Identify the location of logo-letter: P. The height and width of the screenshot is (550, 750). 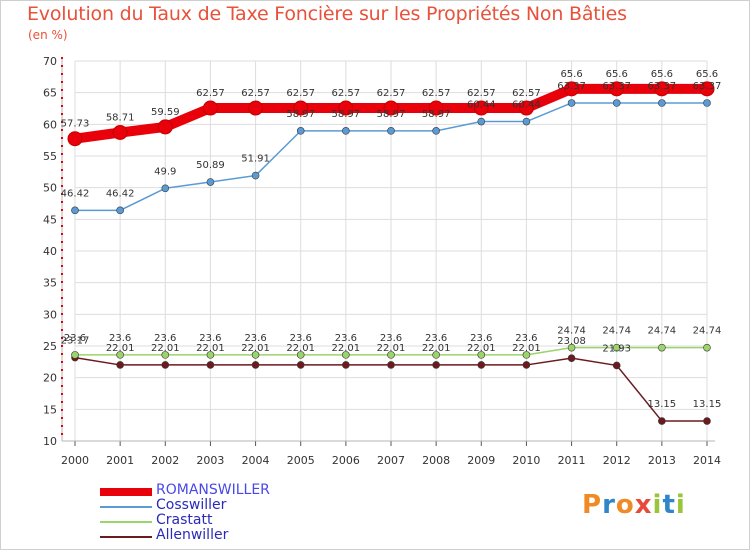
(592, 505).